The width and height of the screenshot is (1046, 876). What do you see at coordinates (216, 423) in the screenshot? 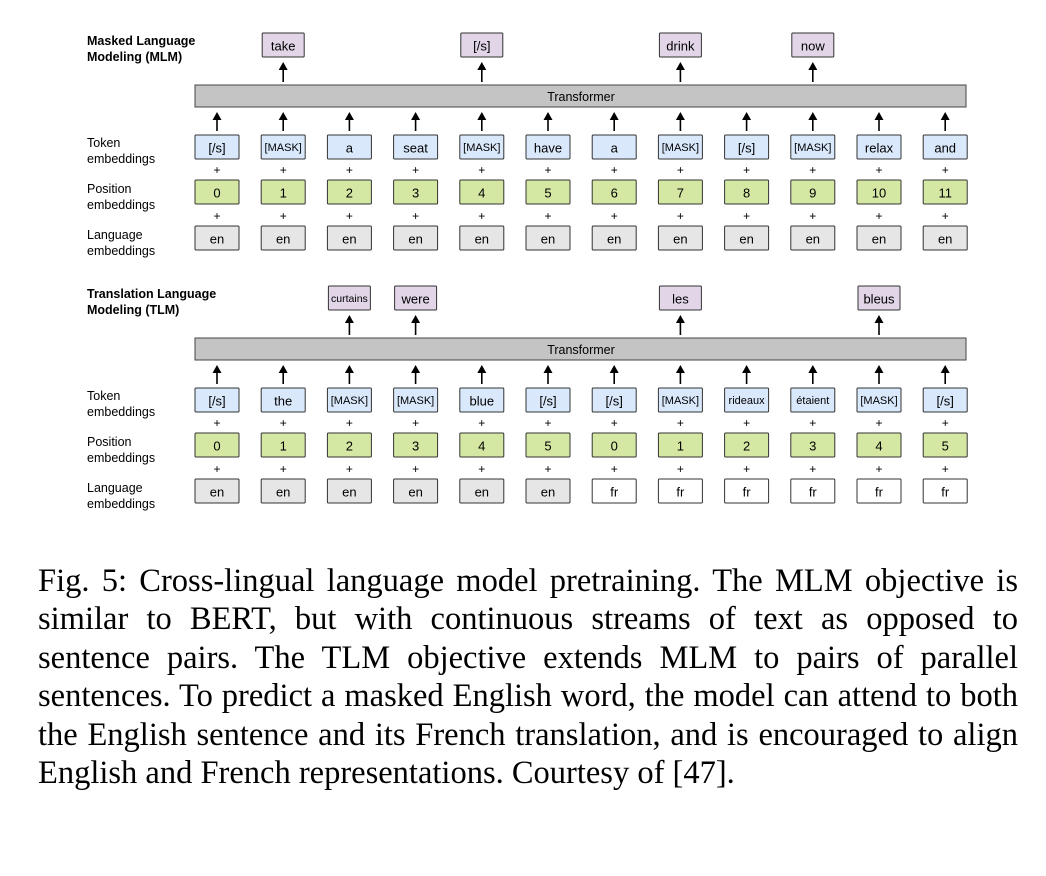
I see `tlm-plus-token-position-0: +` at bounding box center [216, 423].